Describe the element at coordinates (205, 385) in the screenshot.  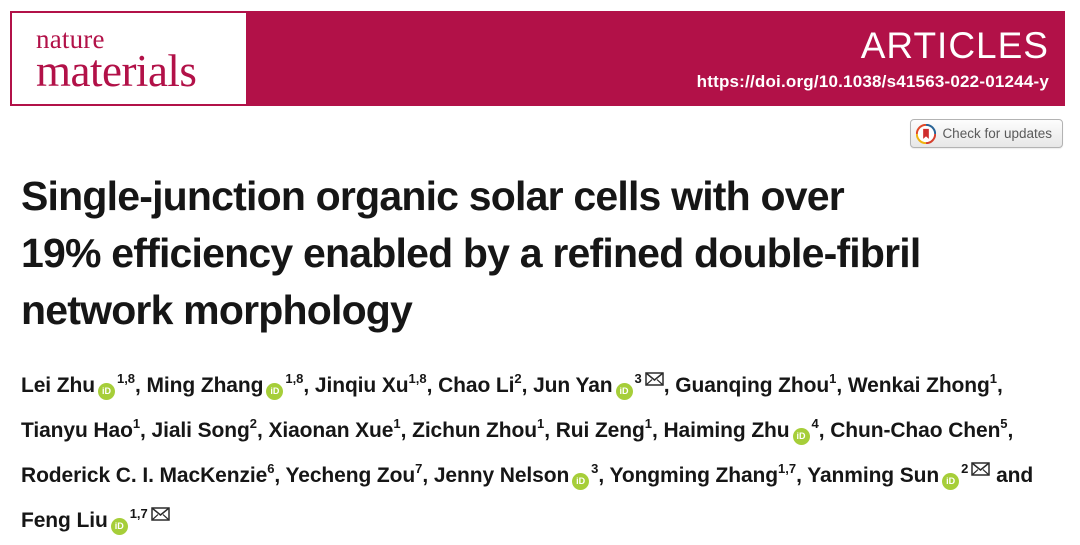
I see `author-name: Ming Zhang` at that location.